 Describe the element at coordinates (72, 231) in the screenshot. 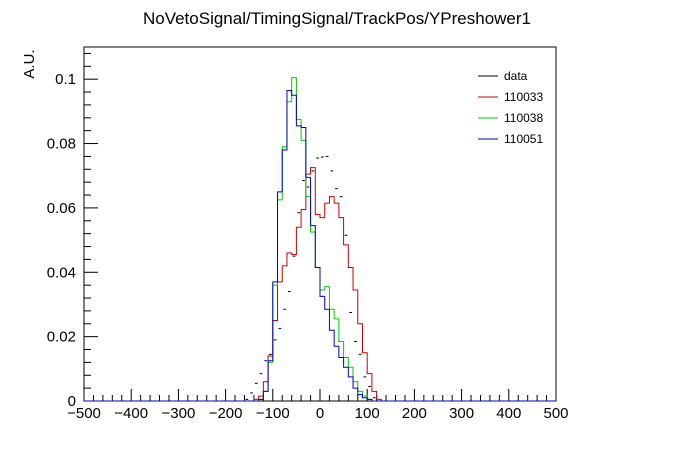

I see `y-axis: 0 0.02 0.04 0.06 0.08 0.1` at that location.